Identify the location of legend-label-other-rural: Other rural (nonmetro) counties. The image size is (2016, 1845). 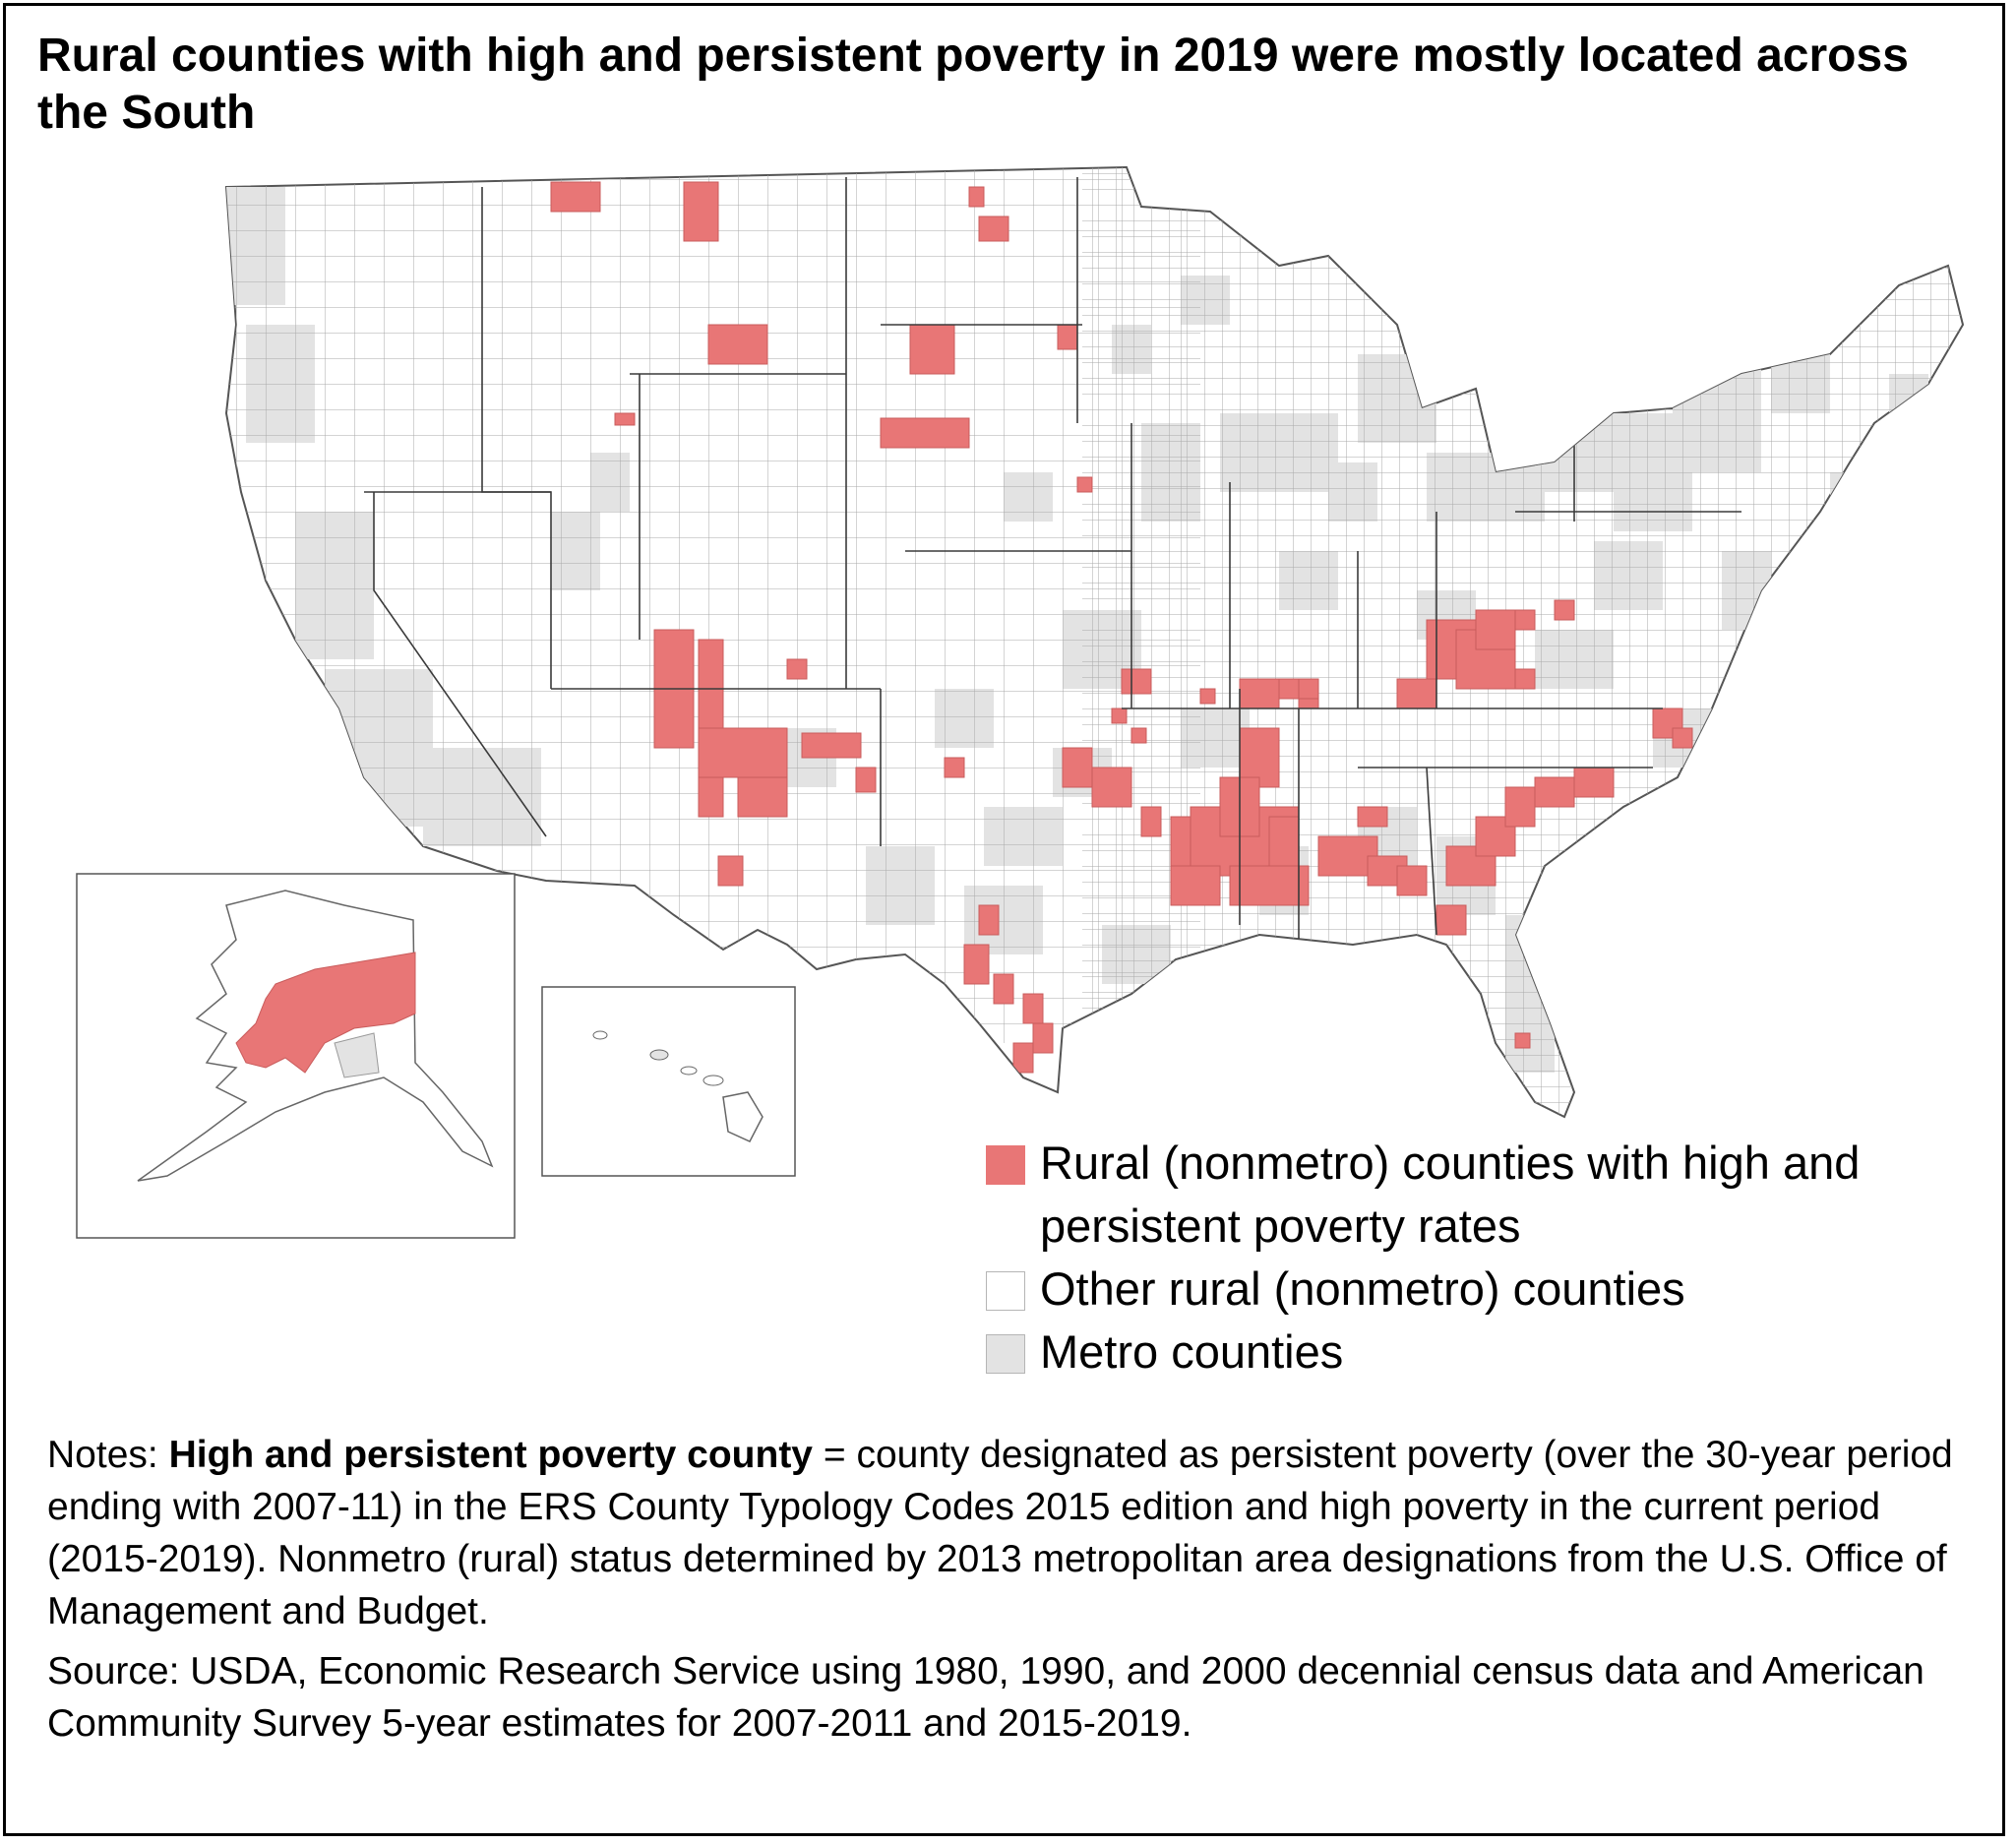
(1363, 1288).